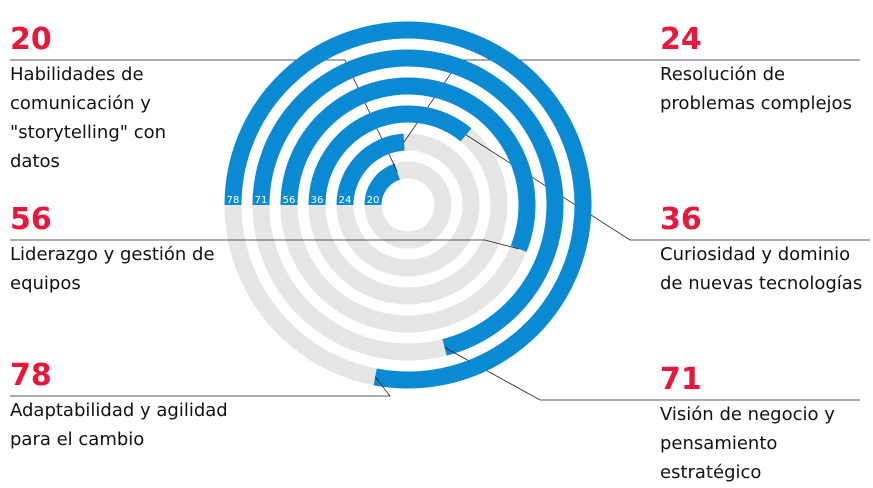 The width and height of the screenshot is (873, 488). Describe the element at coordinates (317, 200) in the screenshot. I see `ring-label: 36` at that location.